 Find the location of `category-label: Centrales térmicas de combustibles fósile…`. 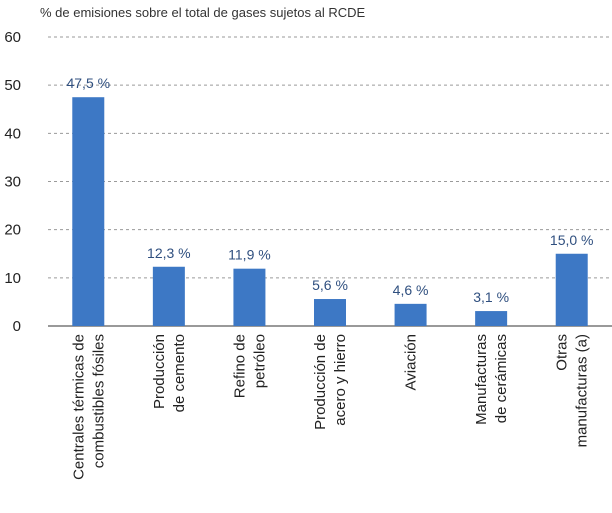

category-label: Centrales térmicas de combustibles fósile… is located at coordinates (88, 407).